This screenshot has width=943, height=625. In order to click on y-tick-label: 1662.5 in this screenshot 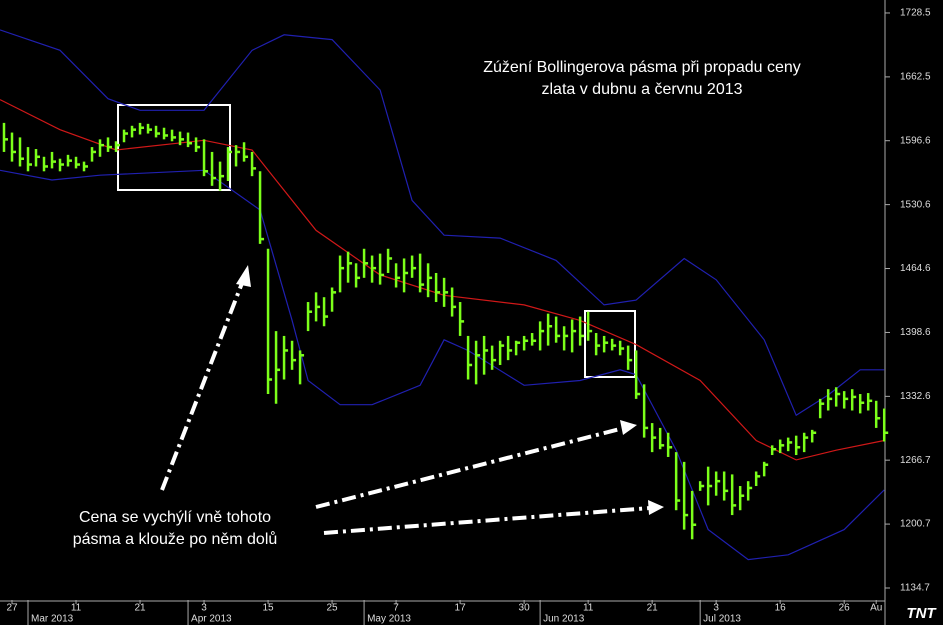, I will do `click(915, 77)`.